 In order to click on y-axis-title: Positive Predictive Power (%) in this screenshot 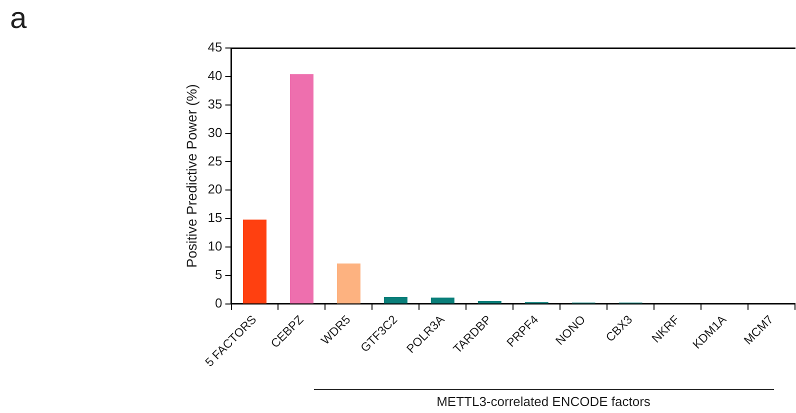, I will do `click(191, 176)`.